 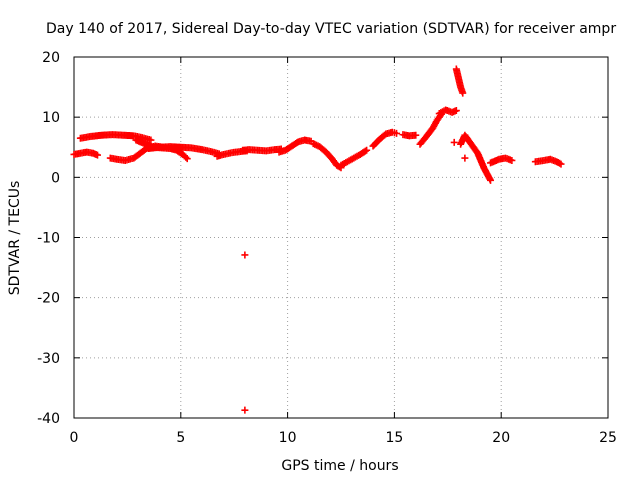 What do you see at coordinates (608, 438) in the screenshot?
I see `x-tick-label: 25` at bounding box center [608, 438].